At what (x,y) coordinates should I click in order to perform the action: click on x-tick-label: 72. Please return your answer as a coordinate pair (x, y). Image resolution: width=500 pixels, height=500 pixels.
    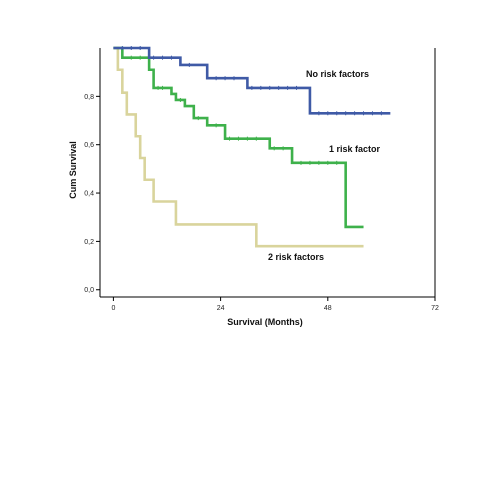
    Looking at the image, I should click on (435, 308).